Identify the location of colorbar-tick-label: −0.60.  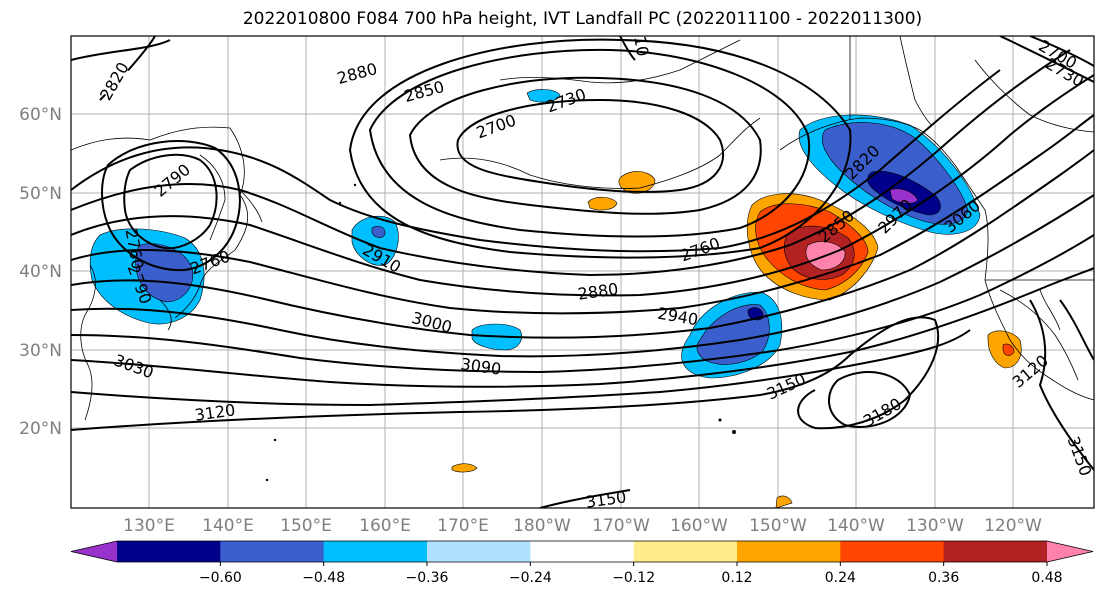
(220, 578).